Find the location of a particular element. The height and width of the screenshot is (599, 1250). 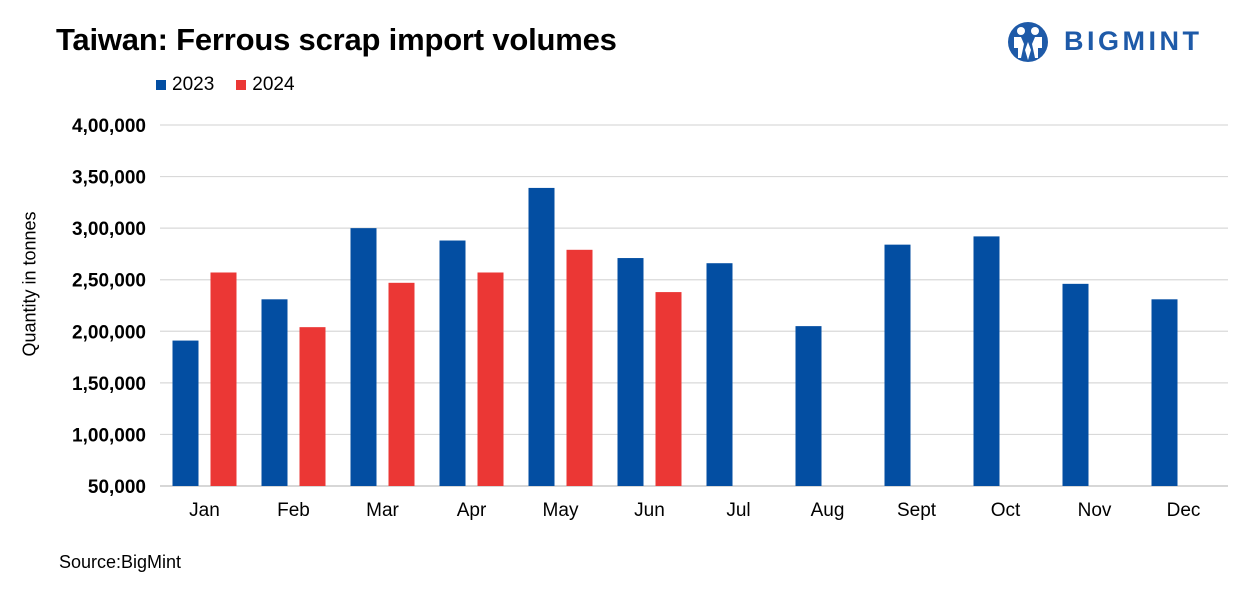

bigmint-logo: BIGMINT is located at coordinates (1120, 42).